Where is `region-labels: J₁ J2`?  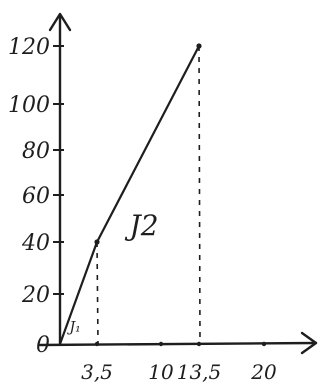
region-labels: J₁ J2 is located at coordinates (113, 272).